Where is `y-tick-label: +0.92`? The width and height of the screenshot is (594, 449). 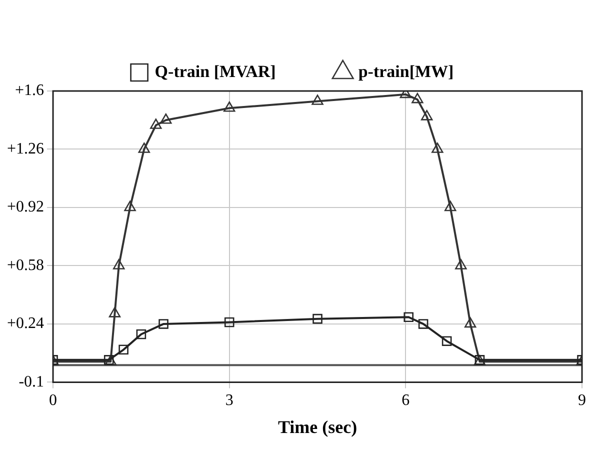 y-tick-label: +0.92 is located at coordinates (25, 207).